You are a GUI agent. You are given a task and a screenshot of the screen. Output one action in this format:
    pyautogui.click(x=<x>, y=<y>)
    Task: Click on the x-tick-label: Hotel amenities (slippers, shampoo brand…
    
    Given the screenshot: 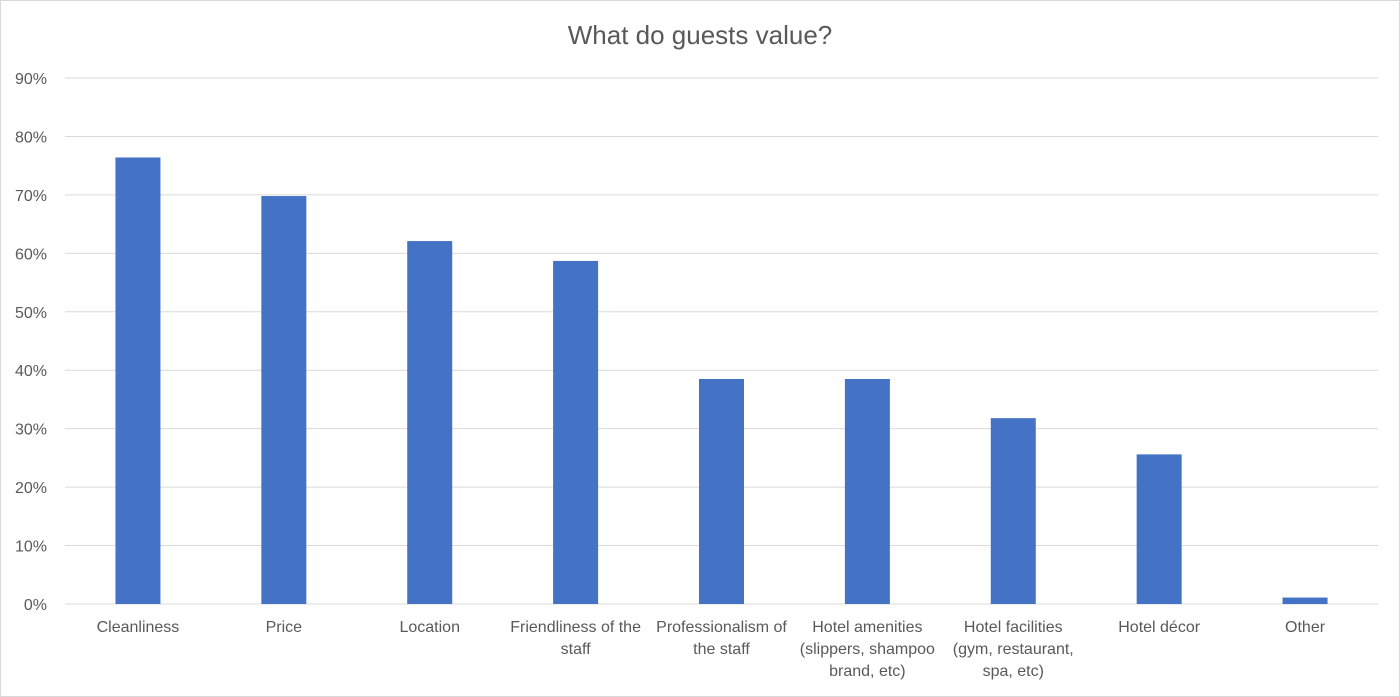 What is the action you would take?
    pyautogui.click(x=867, y=649)
    